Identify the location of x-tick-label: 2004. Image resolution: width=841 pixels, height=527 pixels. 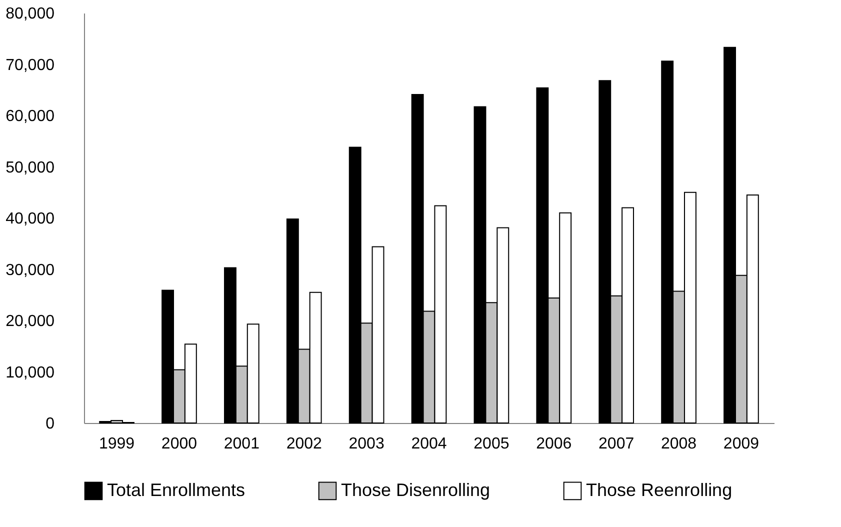
(429, 444).